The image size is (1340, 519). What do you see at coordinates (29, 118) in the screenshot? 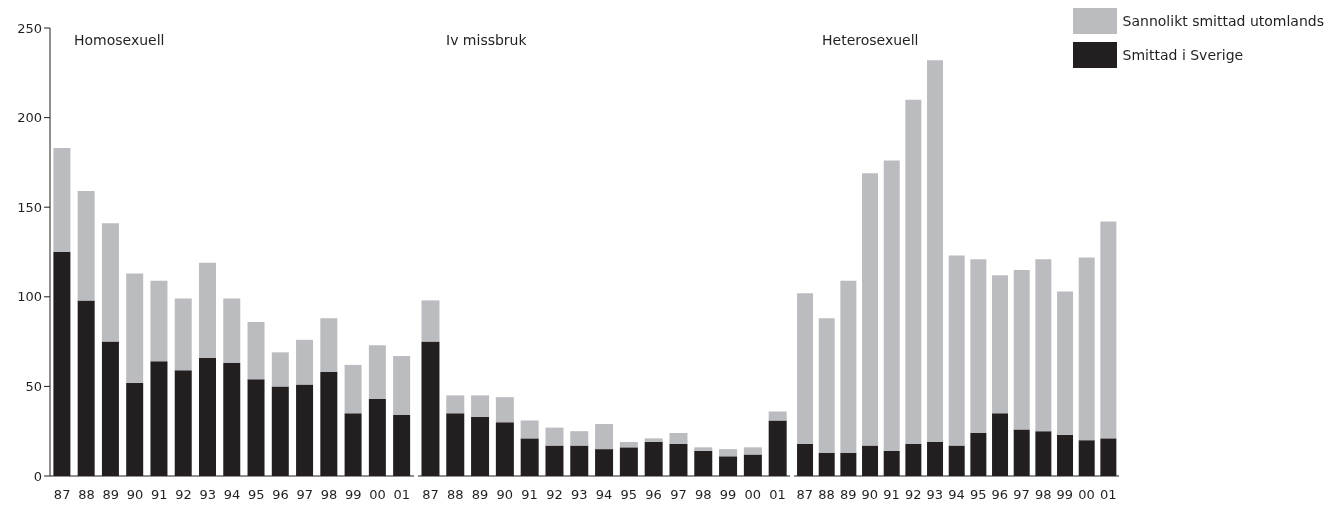
I see `y-tick-label: 200` at bounding box center [29, 118].